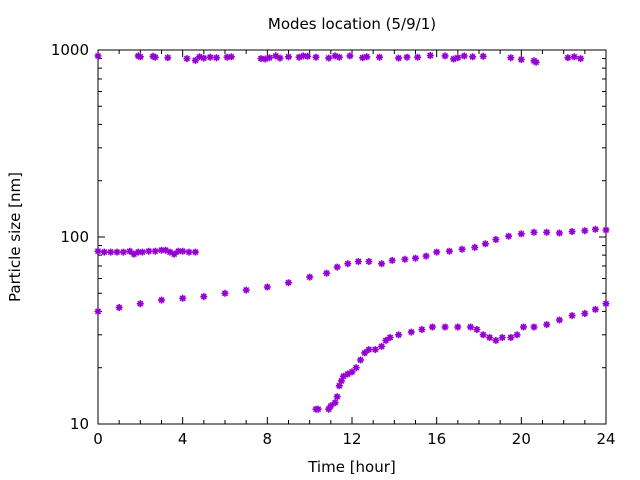 Image resolution: width=640 pixels, height=480 pixels. I want to click on x-tick-label: 20, so click(521, 439).